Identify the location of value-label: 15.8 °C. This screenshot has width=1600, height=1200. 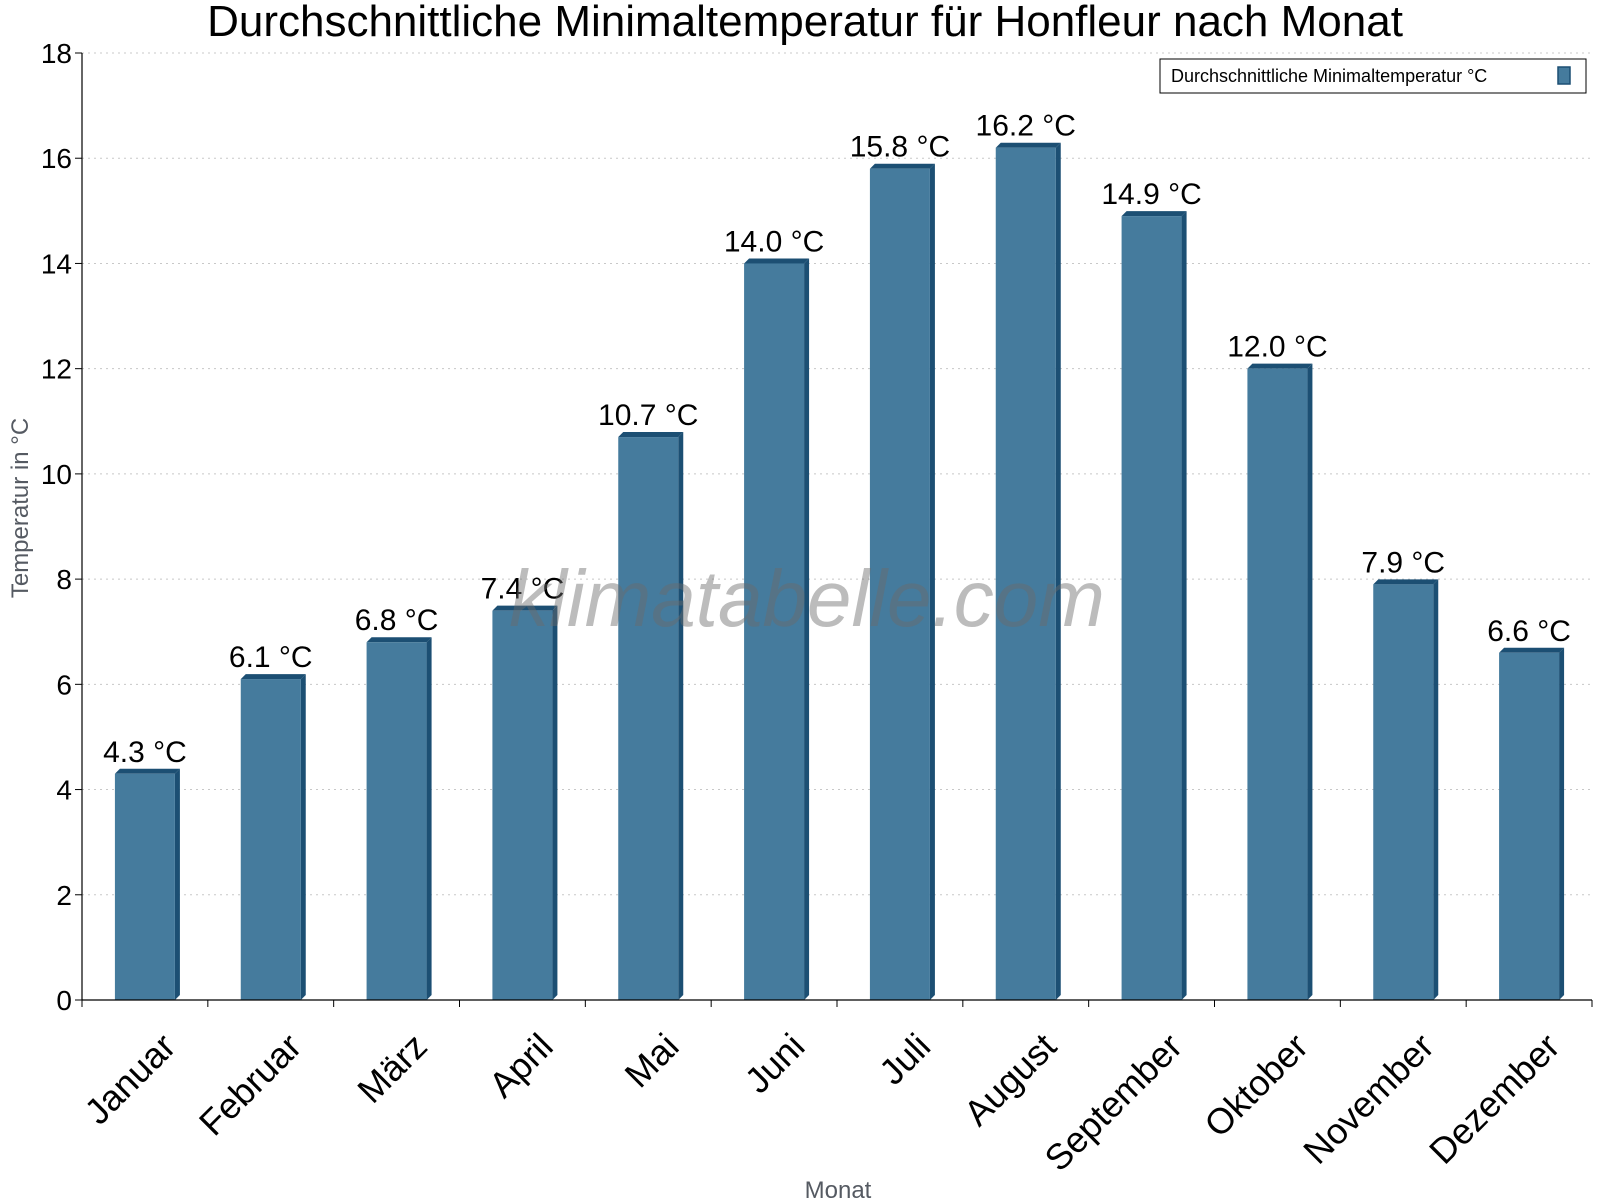
(900, 147).